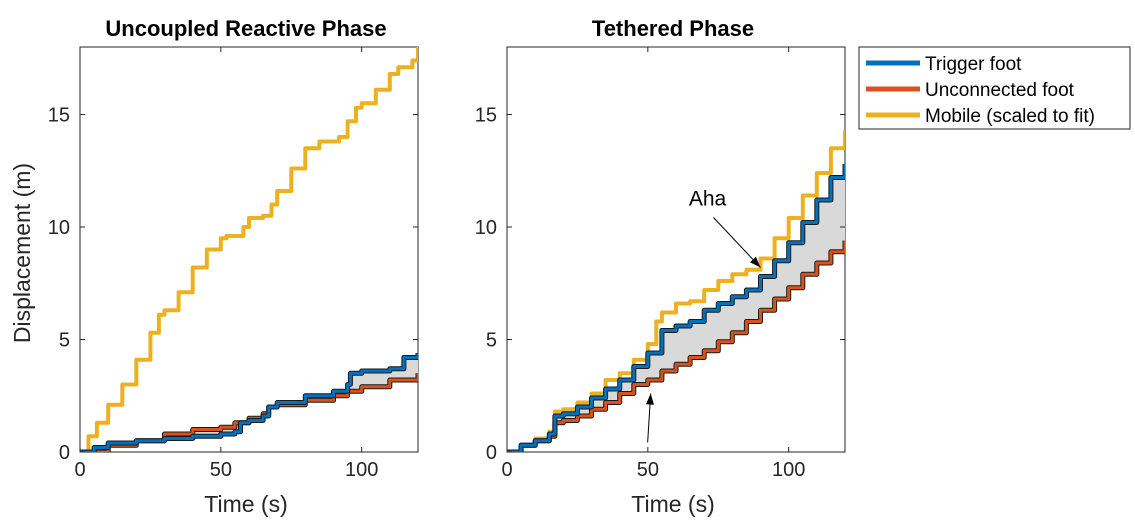  I want to click on series-outline, so click(249, 402).